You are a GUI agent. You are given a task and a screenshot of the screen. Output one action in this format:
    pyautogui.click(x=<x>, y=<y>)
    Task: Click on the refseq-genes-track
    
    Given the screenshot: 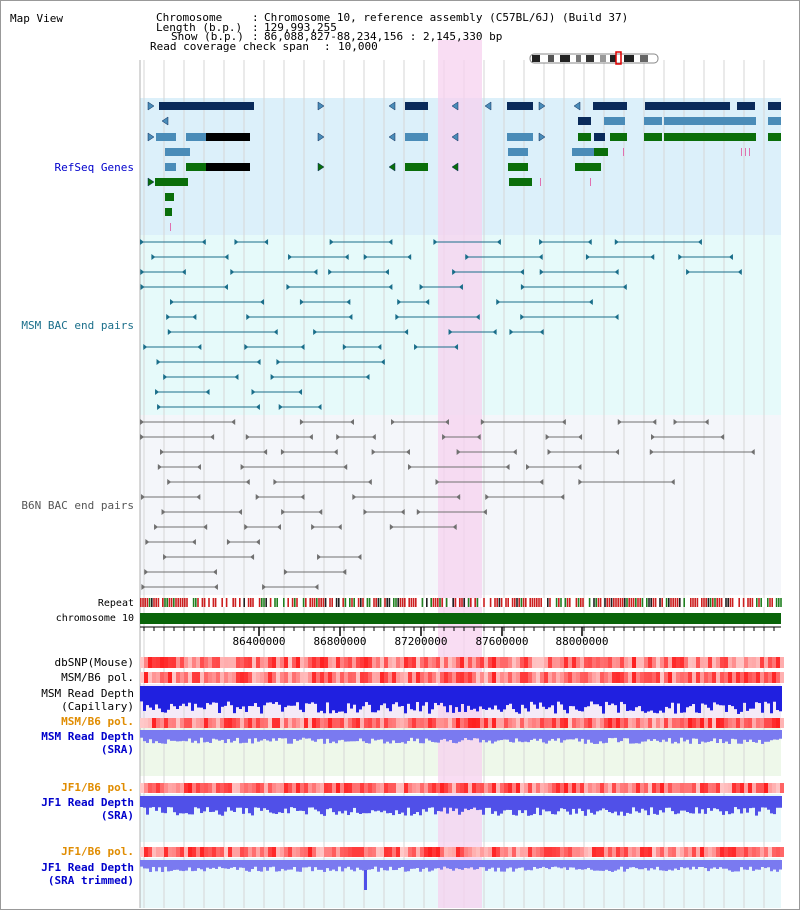 What is the action you would take?
    pyautogui.click(x=464, y=166)
    